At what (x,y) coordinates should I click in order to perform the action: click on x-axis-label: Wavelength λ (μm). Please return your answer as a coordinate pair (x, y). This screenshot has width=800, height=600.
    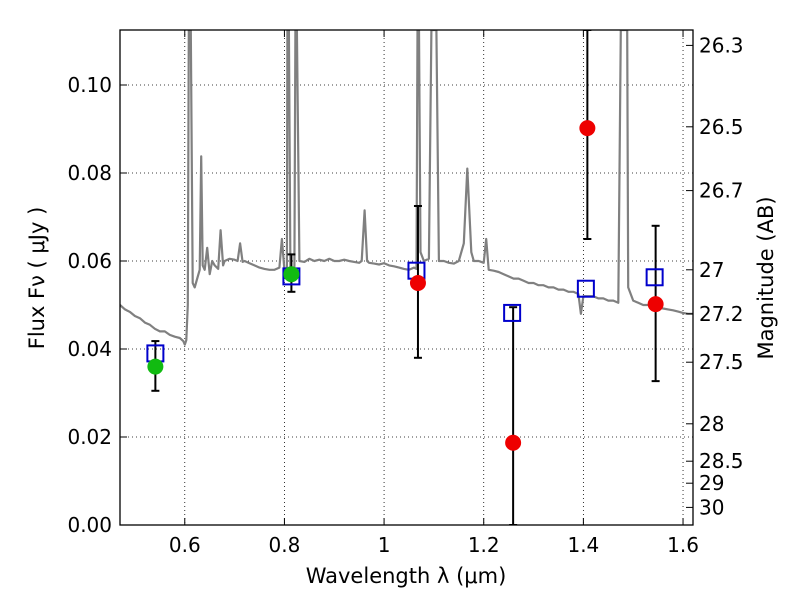
    Looking at the image, I should click on (406, 576).